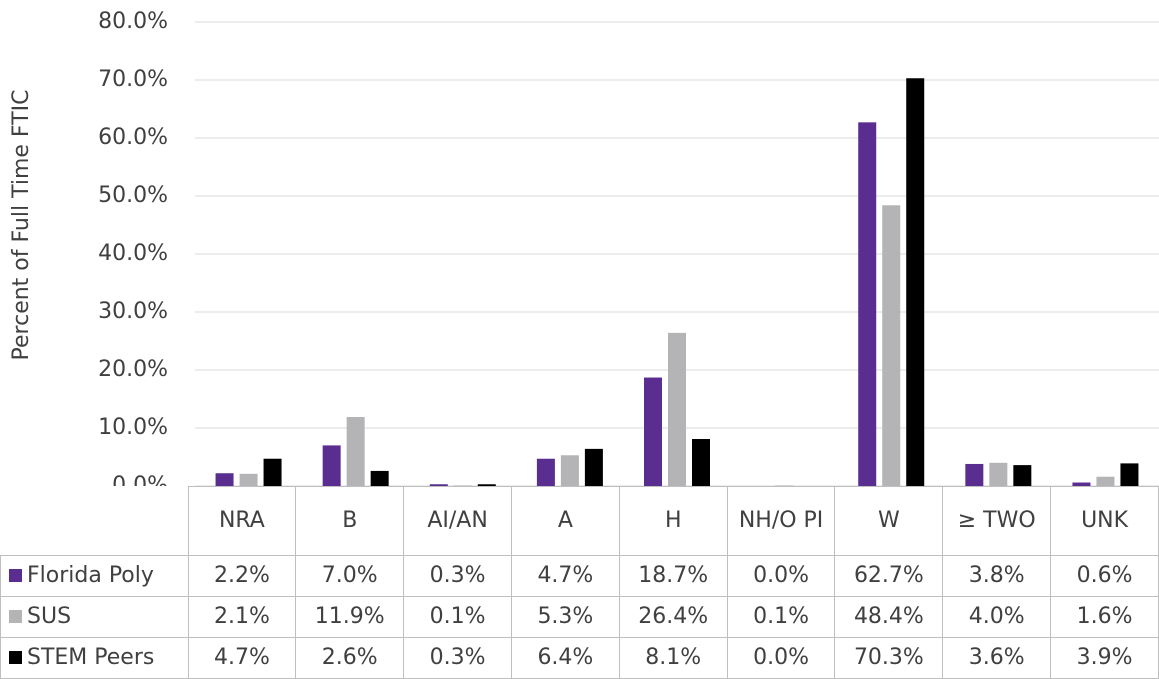 This screenshot has height=679, width=1159. What do you see at coordinates (242, 521) in the screenshot?
I see `x-tick-label: NRA` at bounding box center [242, 521].